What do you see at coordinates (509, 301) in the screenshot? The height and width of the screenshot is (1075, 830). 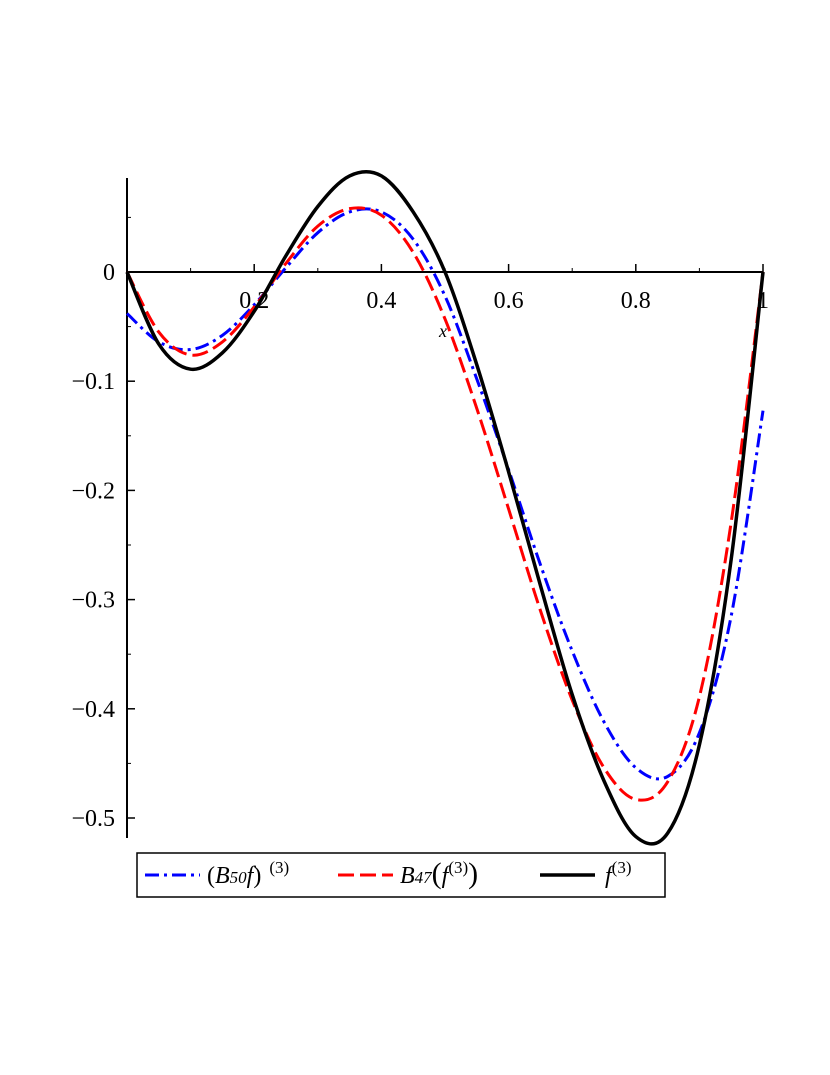 I see `x-tick-label: 0.6` at bounding box center [509, 301].